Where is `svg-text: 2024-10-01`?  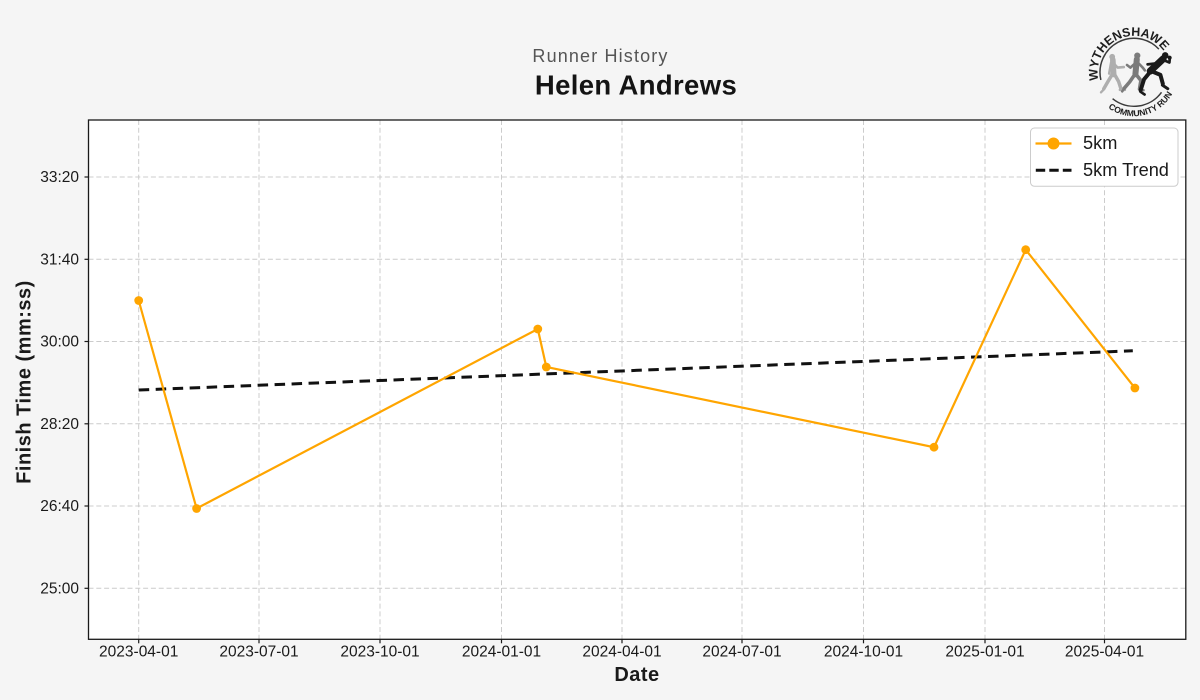
svg-text: 2024-10-01 is located at coordinates (863, 652).